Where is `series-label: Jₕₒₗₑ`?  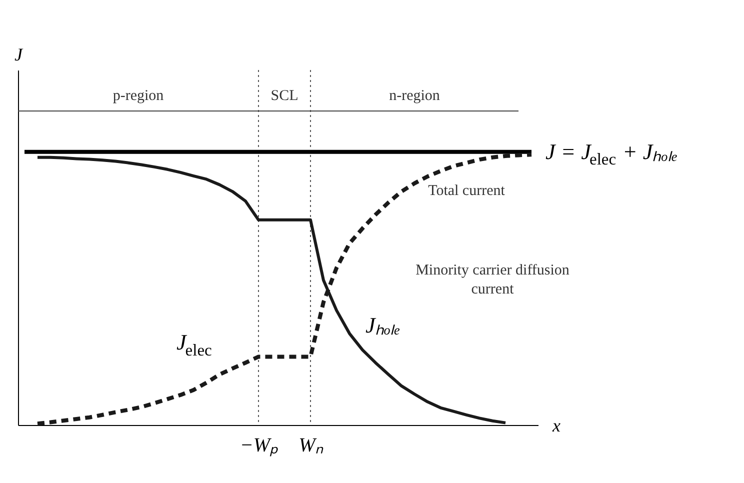 series-label: Jₕₒₗₑ is located at coordinates (383, 325).